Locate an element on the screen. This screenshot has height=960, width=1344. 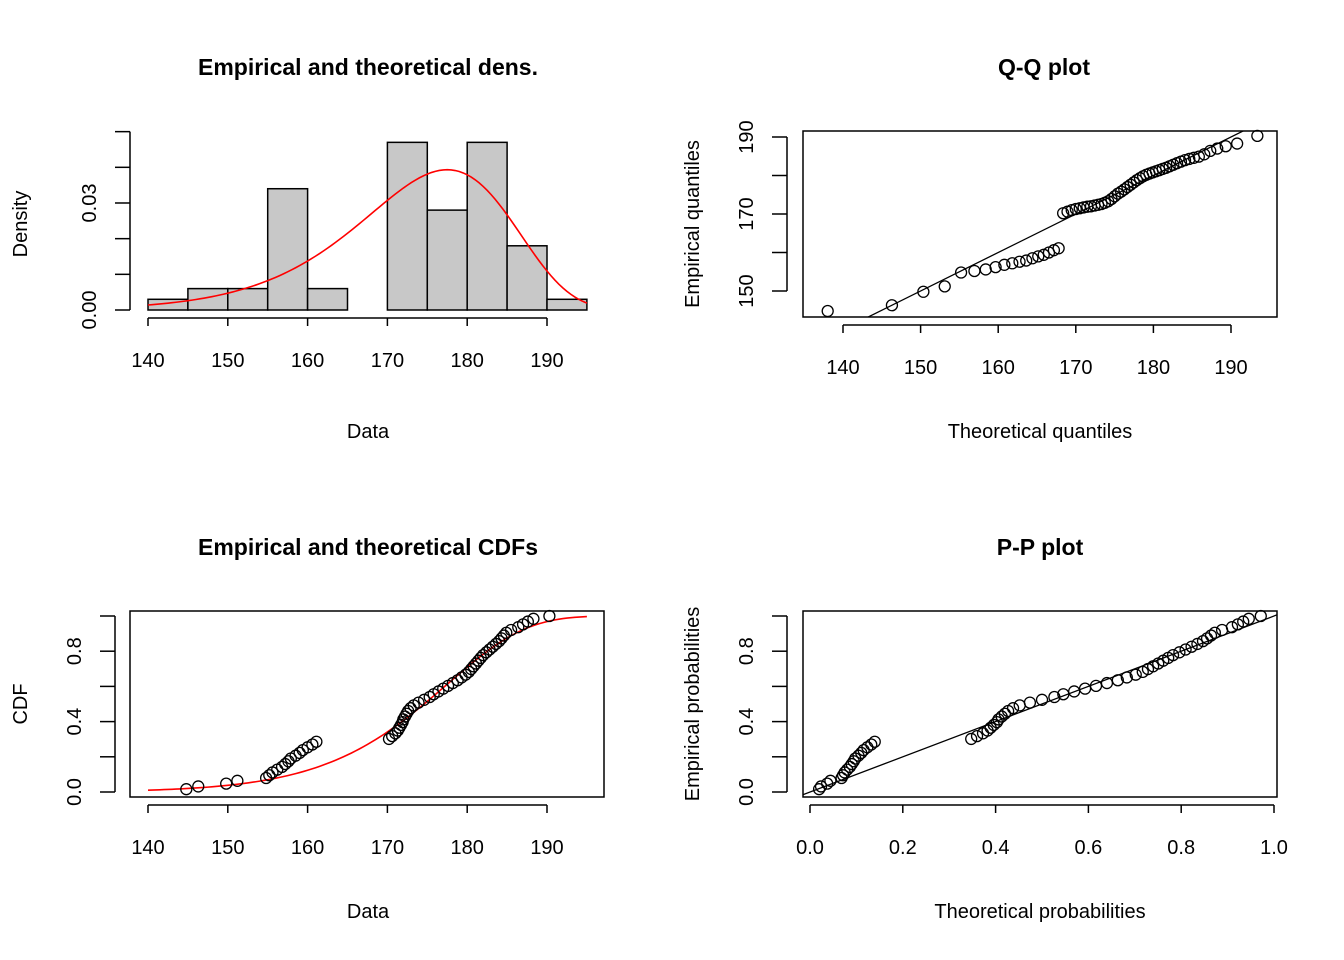
pp-y-tick-label: 0.8 is located at coordinates (747, 651).